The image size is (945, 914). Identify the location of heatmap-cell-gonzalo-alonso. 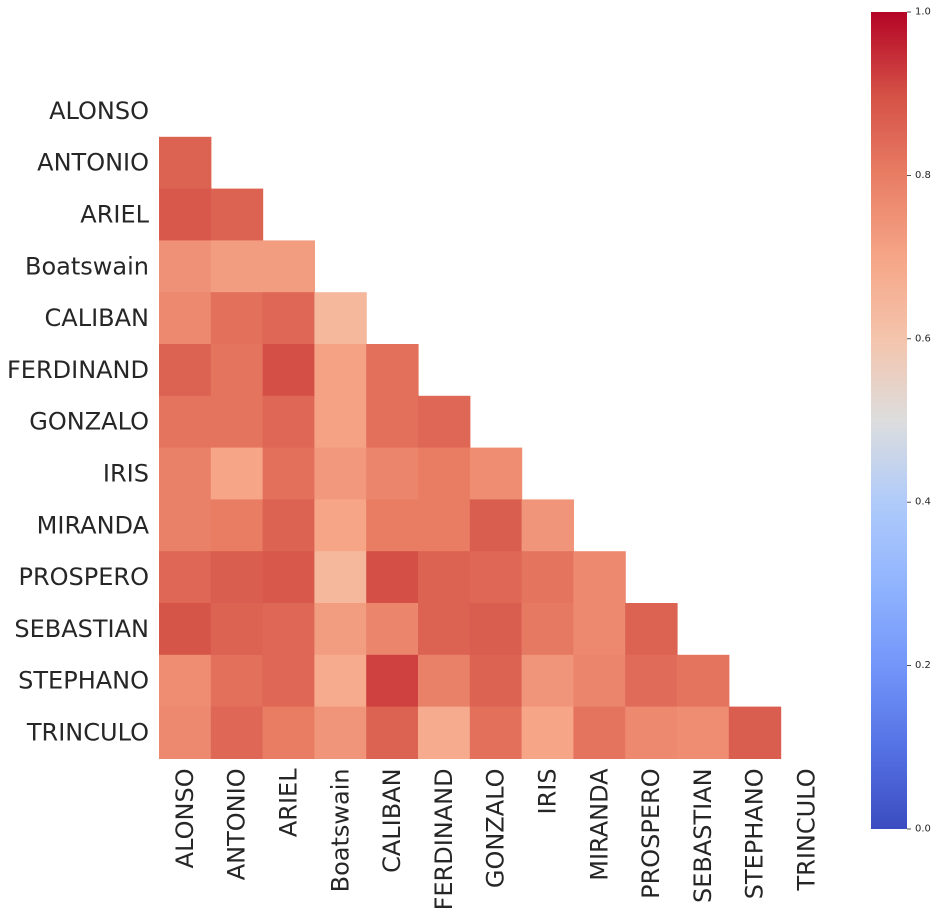
(185, 422).